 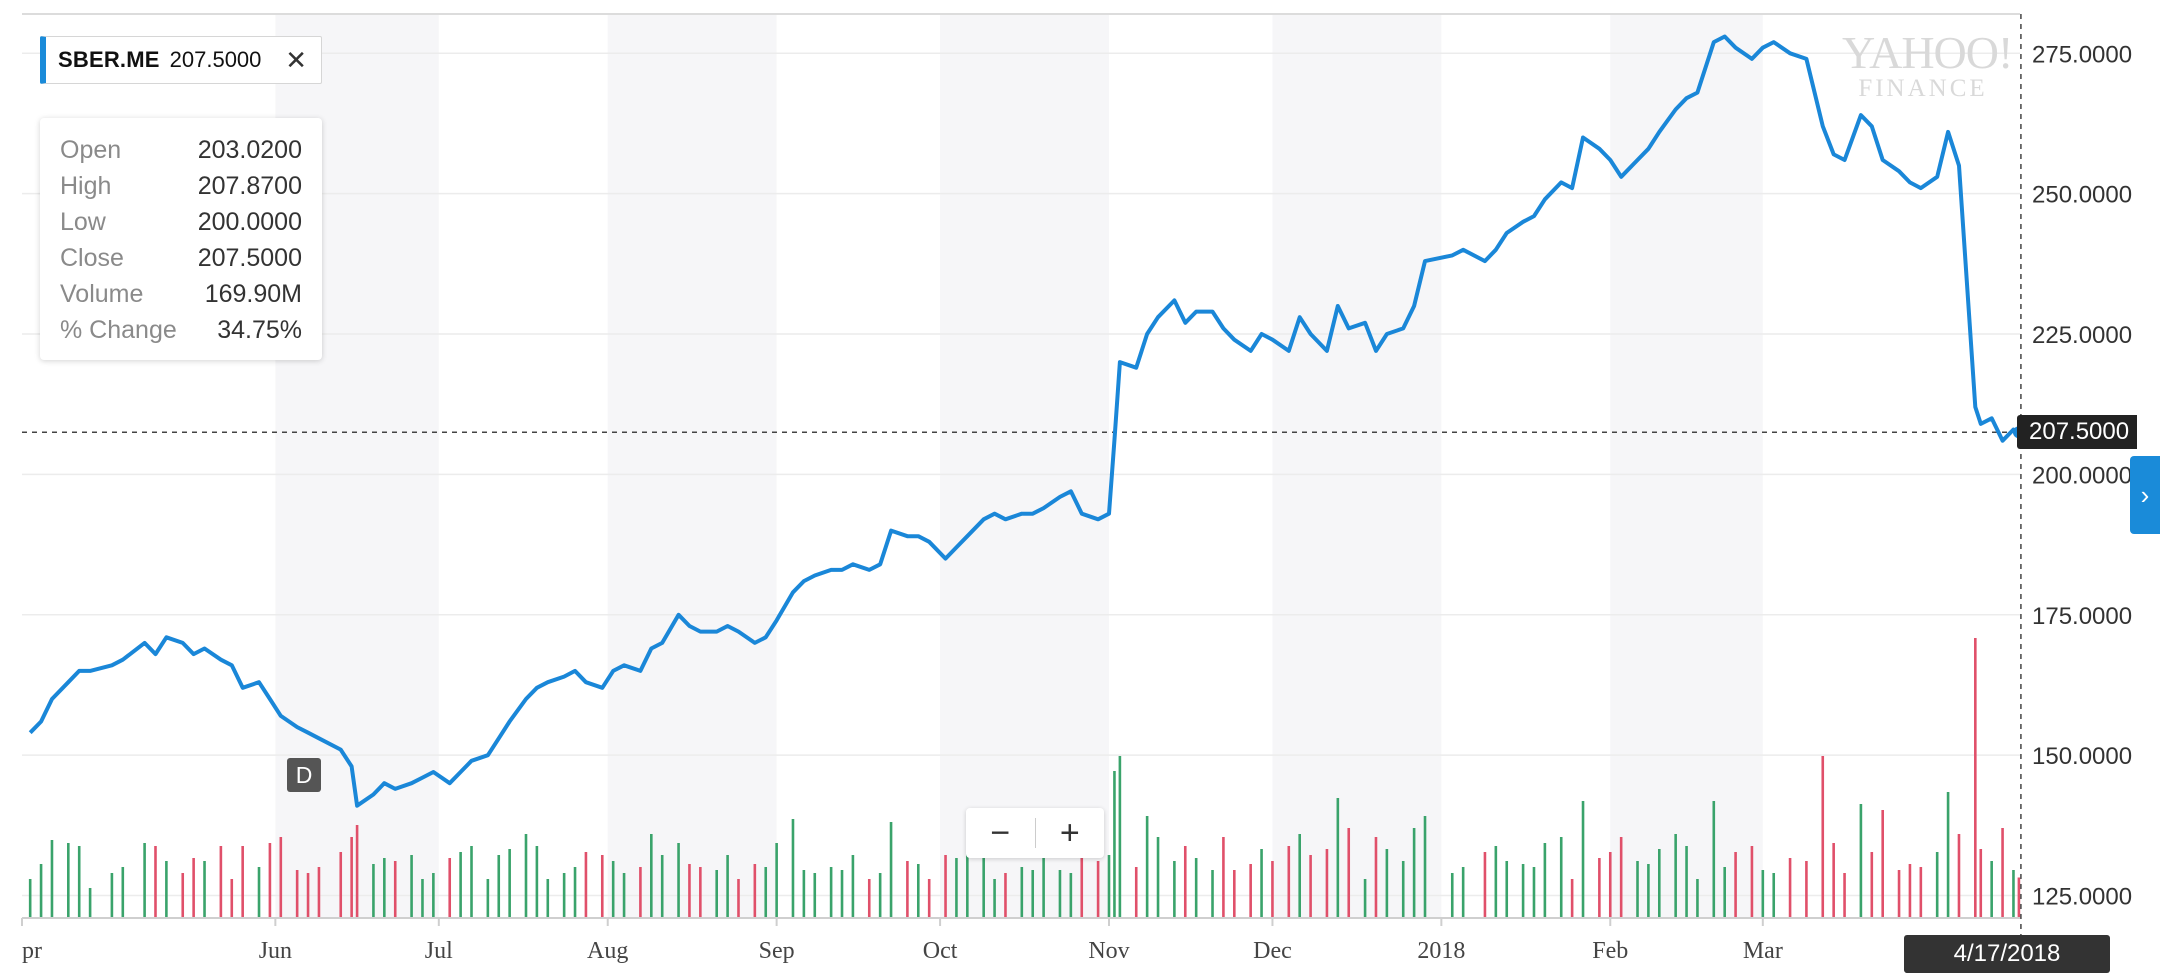 What do you see at coordinates (607, 951) in the screenshot?
I see `x-tick-label: Aug` at bounding box center [607, 951].